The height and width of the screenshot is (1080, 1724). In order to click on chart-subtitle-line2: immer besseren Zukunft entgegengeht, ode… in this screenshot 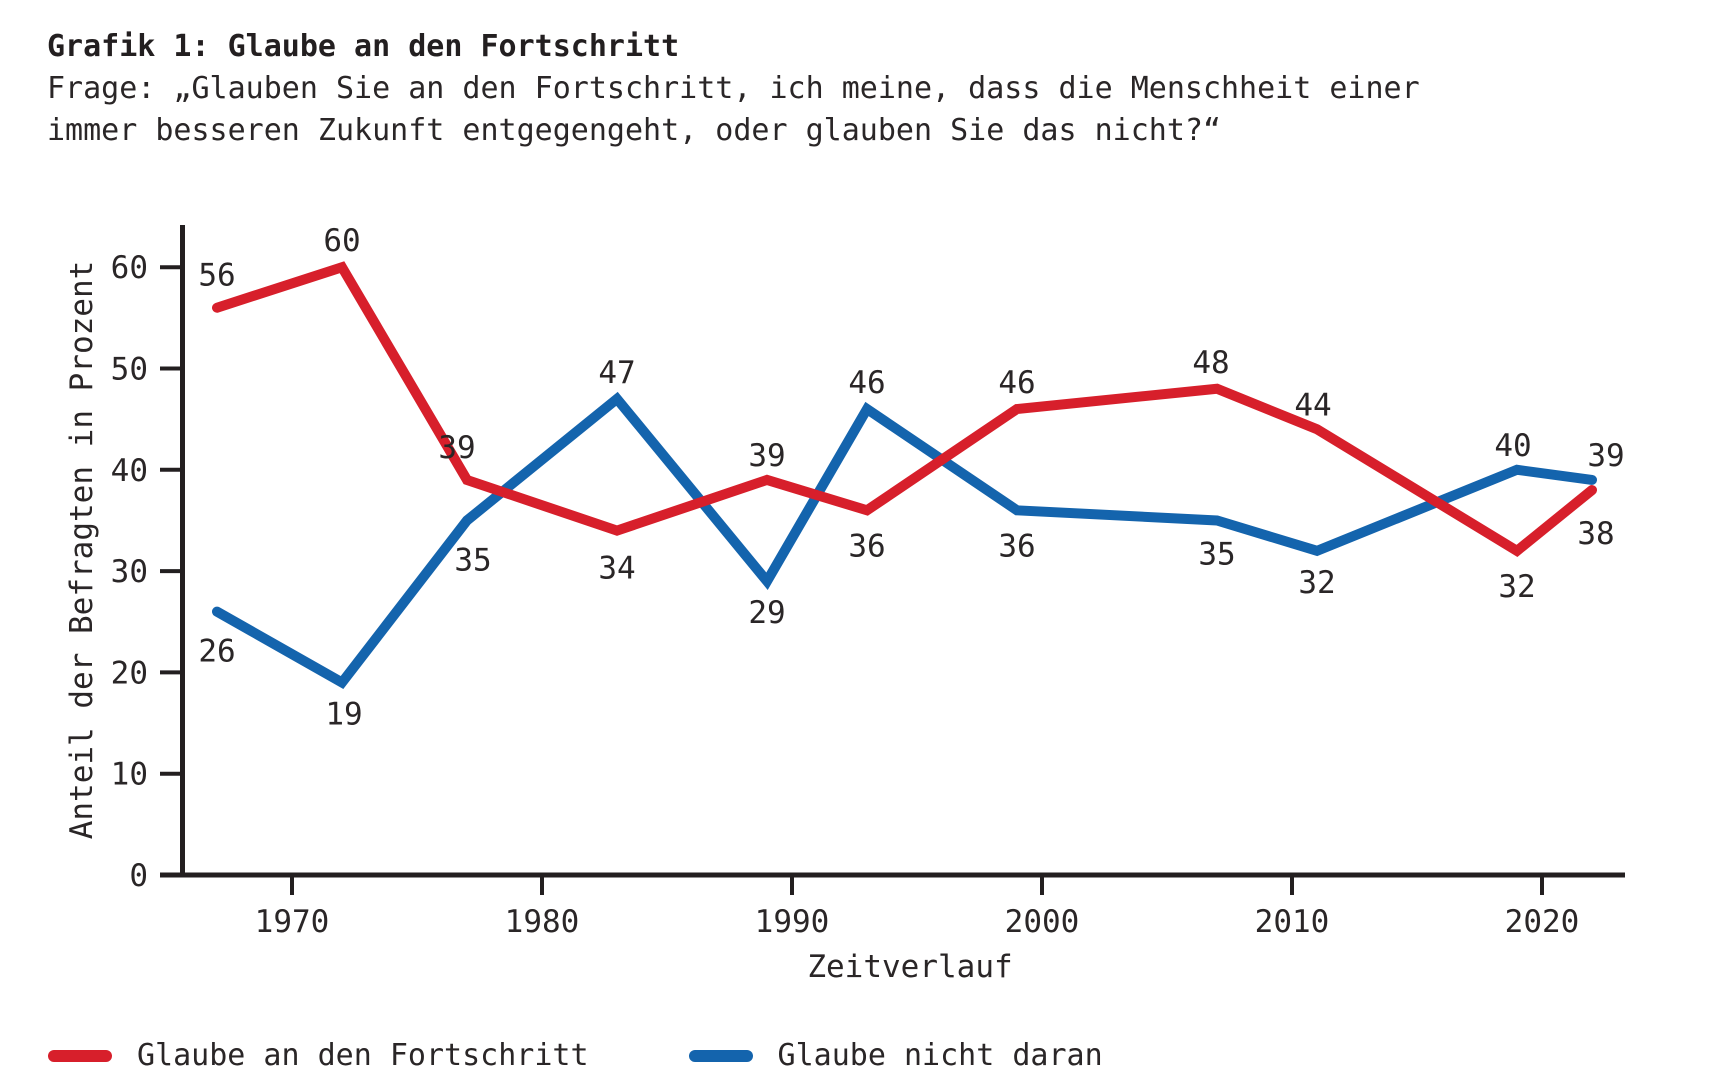, I will do `click(634, 130)`.